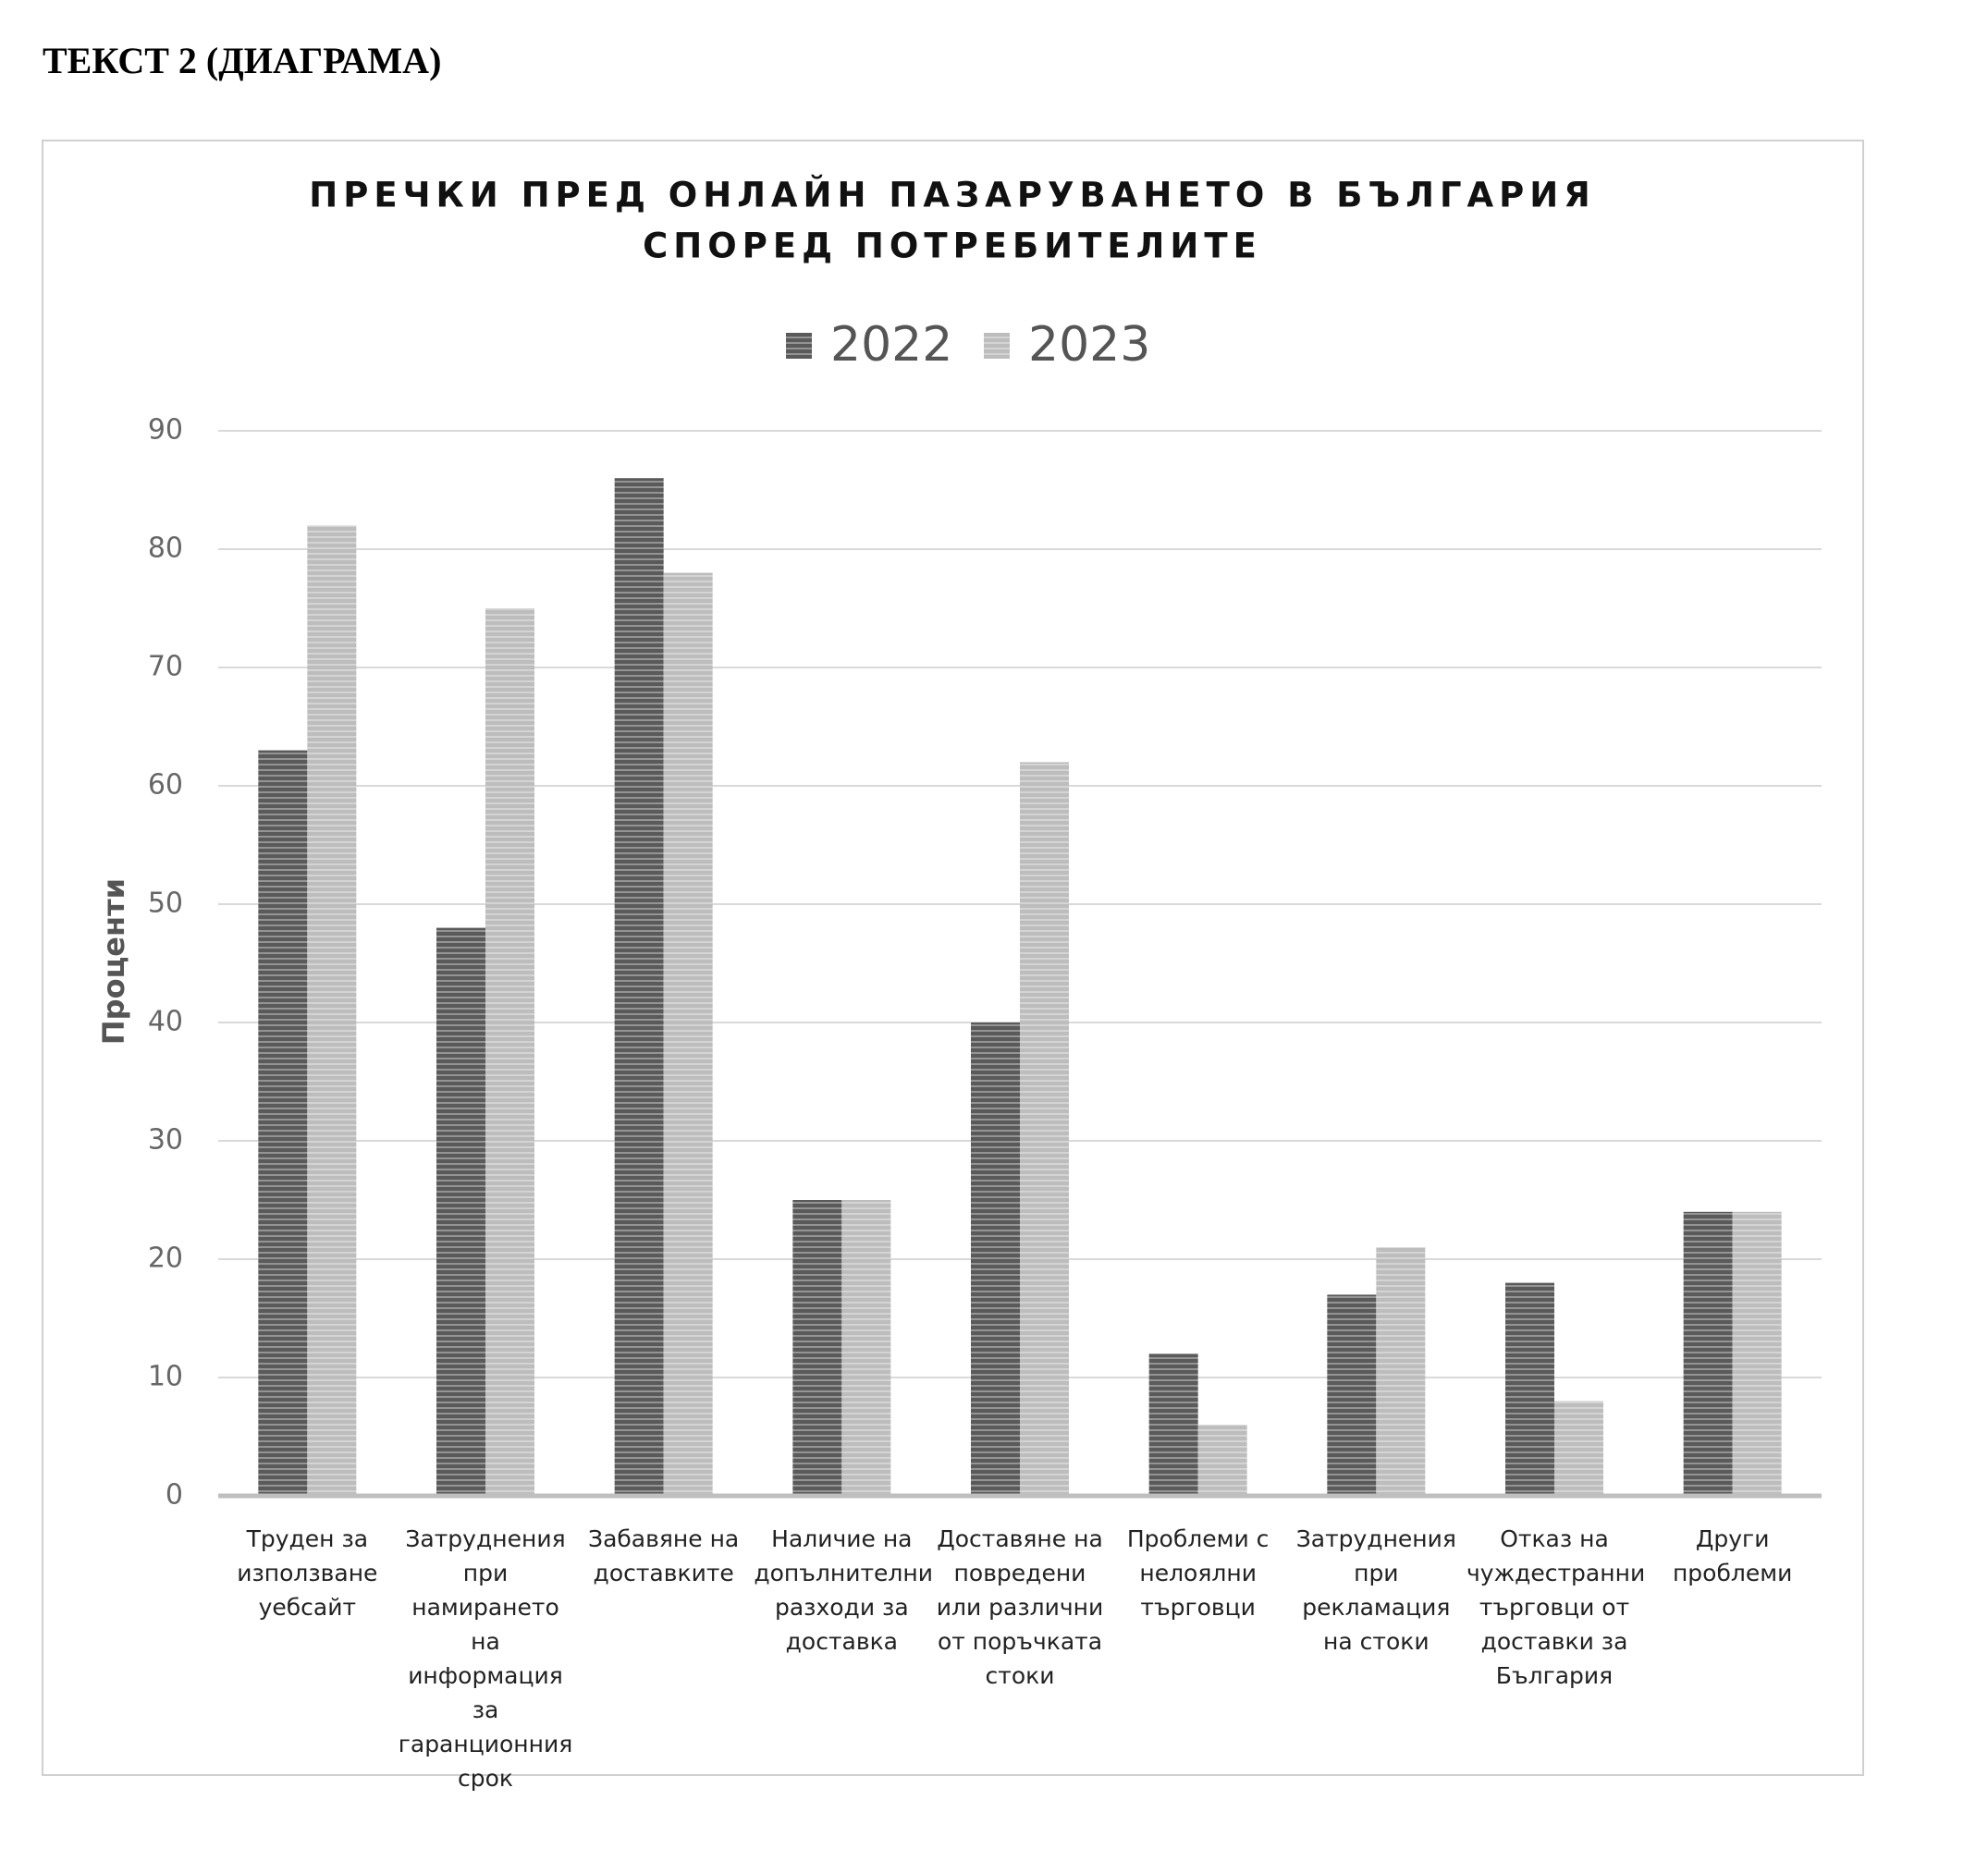 This screenshot has width=1988, height=1849. What do you see at coordinates (1198, 1573) in the screenshot?
I see `x-tick-label: Проблеми с нелоялни търговци` at bounding box center [1198, 1573].